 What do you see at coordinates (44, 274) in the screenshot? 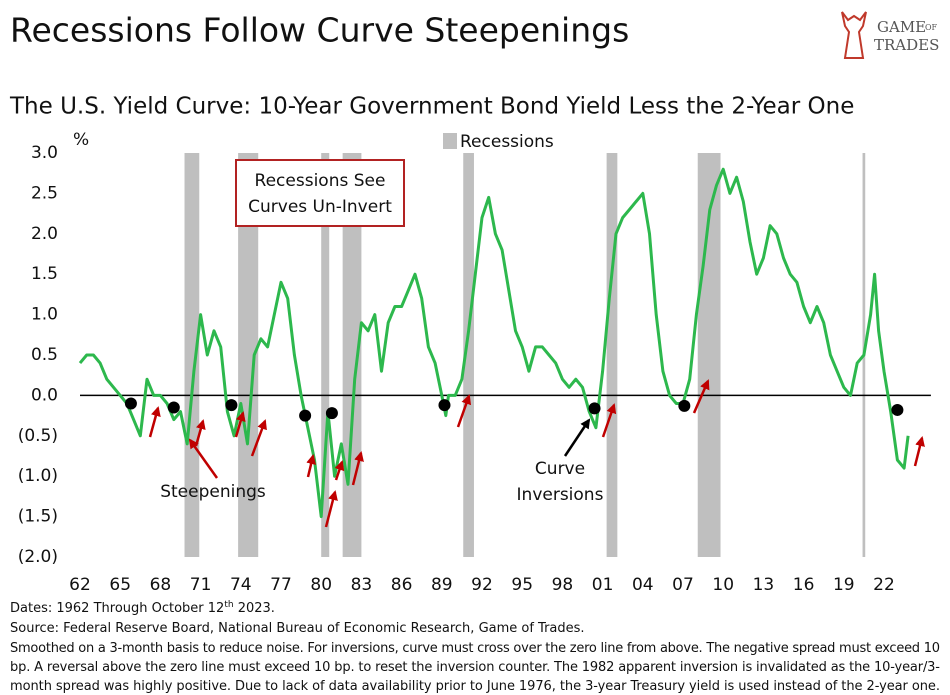
I see `y-tick-label: 1.5` at bounding box center [44, 274].